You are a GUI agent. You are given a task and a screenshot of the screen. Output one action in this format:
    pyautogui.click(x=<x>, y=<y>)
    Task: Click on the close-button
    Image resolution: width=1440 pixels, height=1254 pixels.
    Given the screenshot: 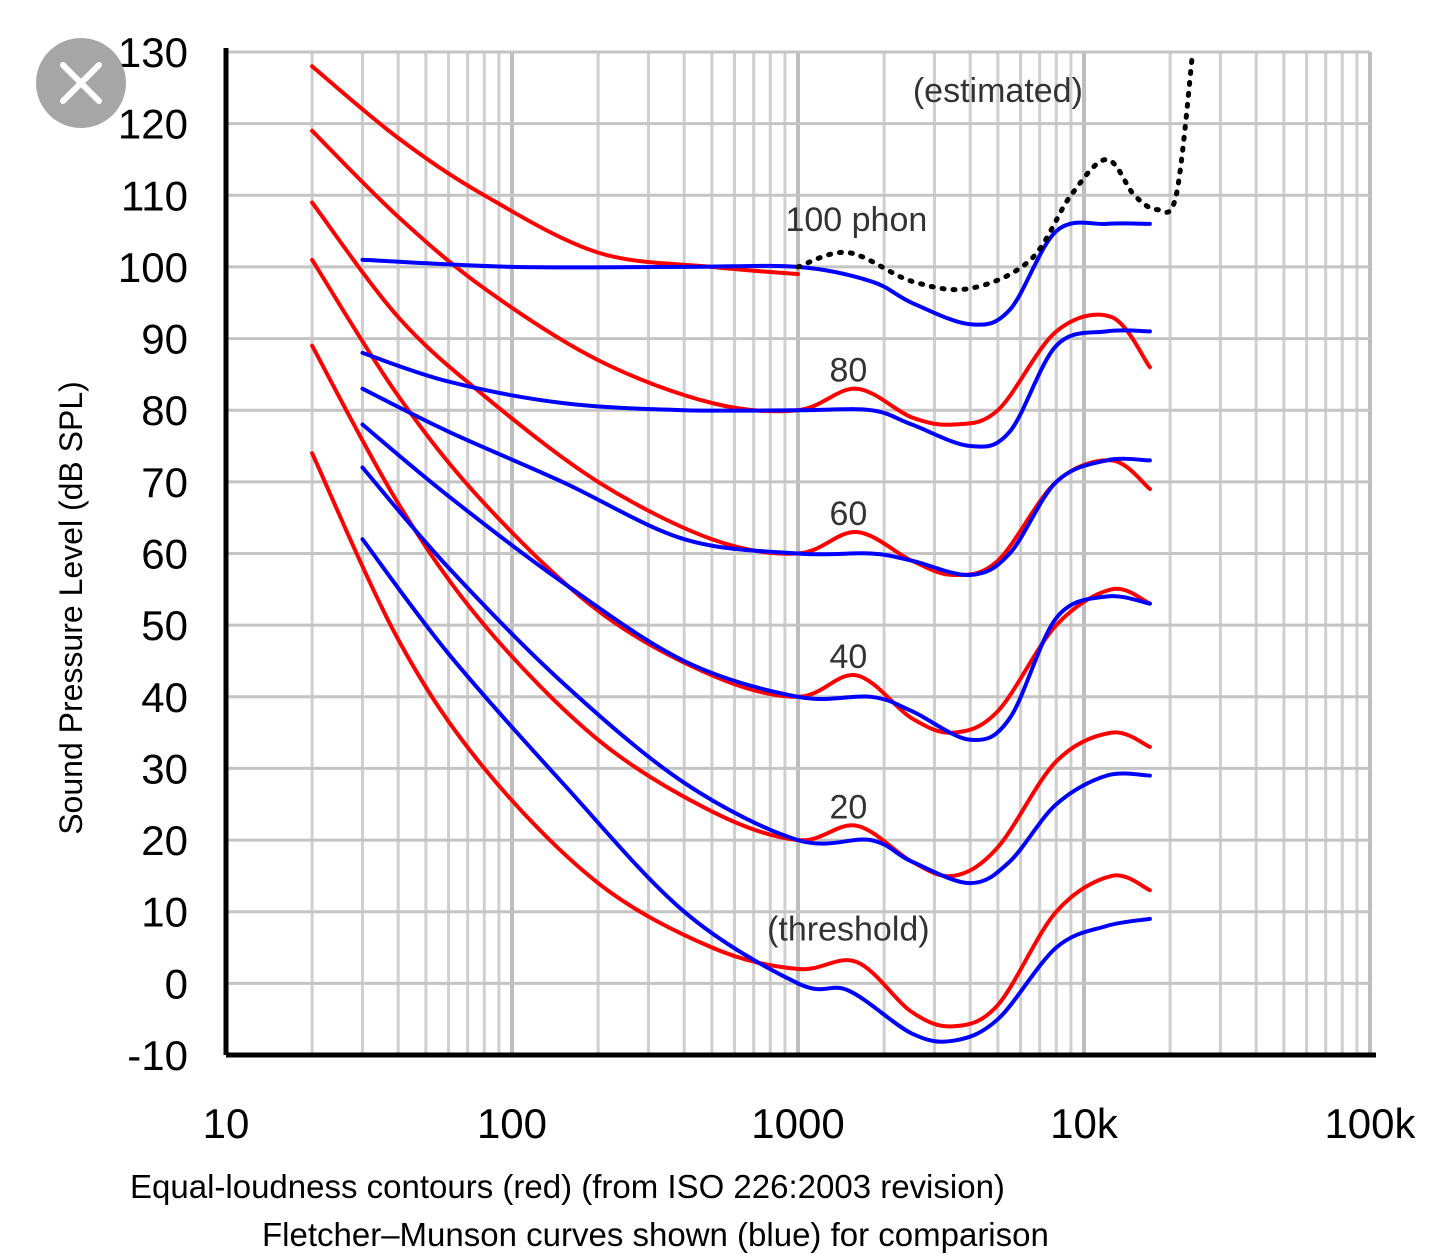 What is the action you would take?
    pyautogui.click(x=81, y=83)
    